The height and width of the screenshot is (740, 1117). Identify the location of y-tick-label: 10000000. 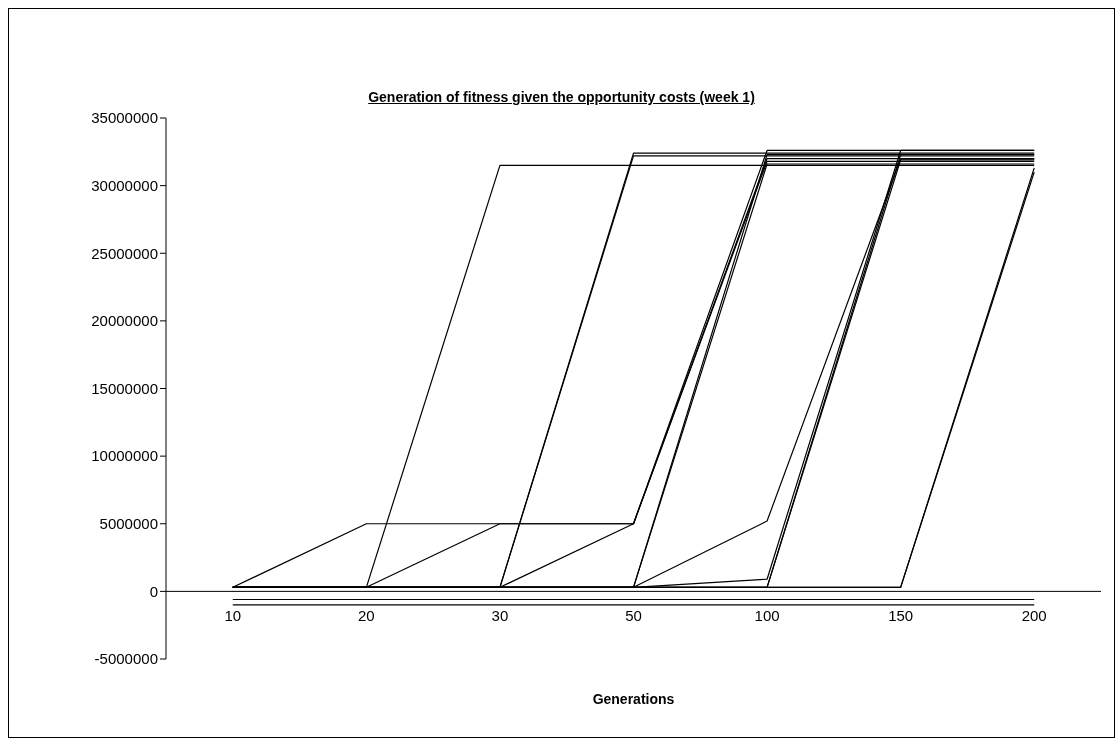
(124, 456).